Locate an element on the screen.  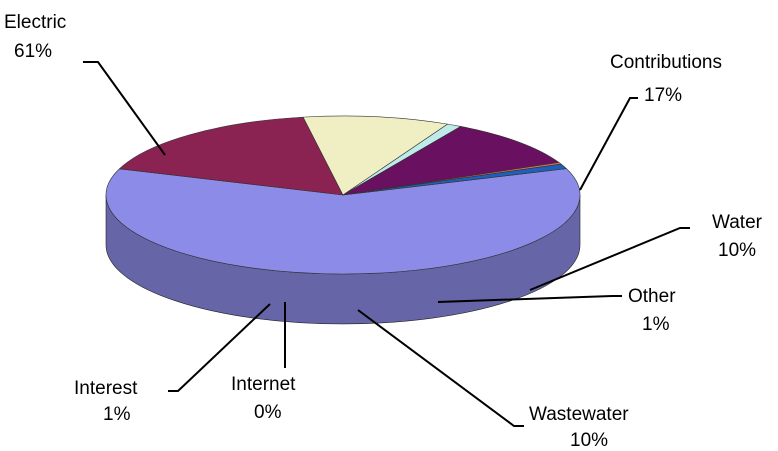
slice-top-water is located at coordinates (375, 155).